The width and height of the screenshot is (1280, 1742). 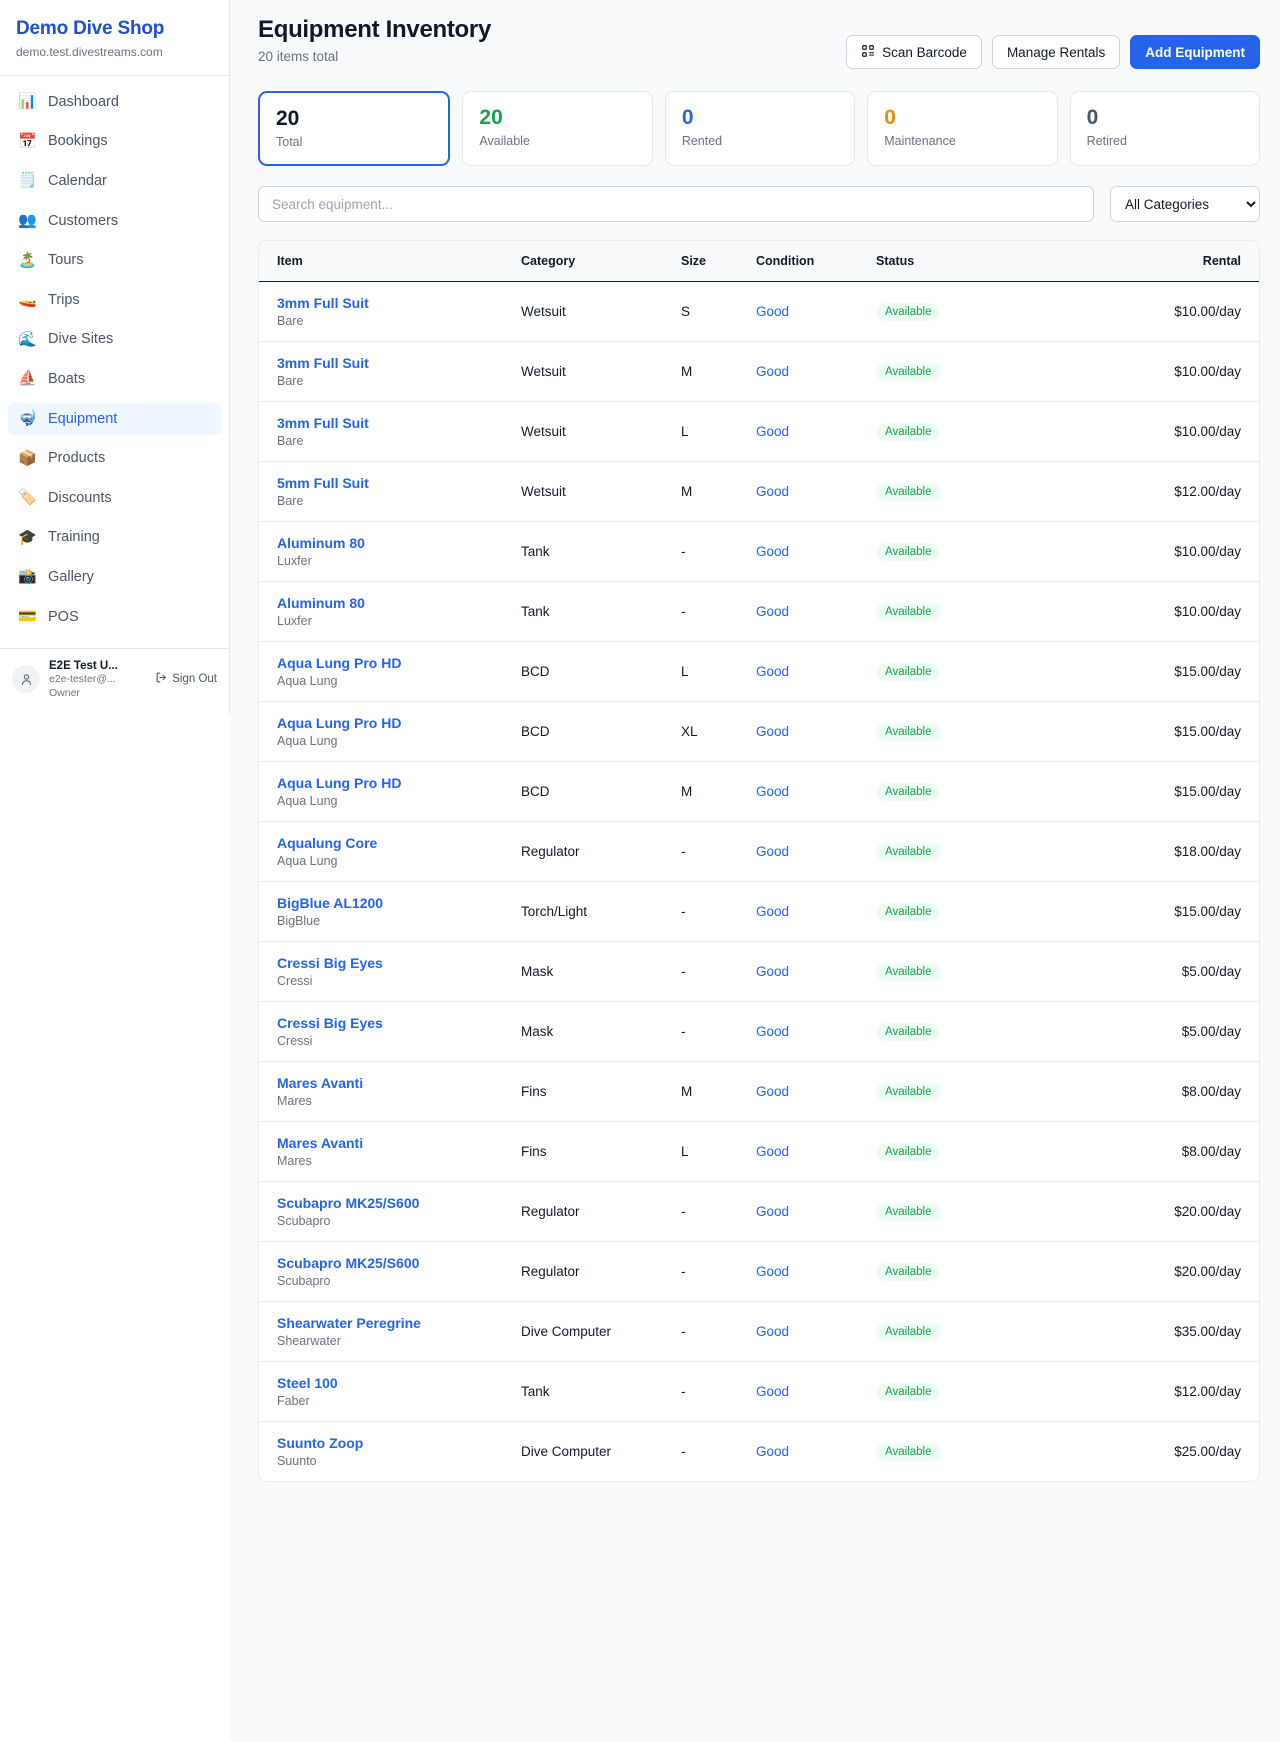 What do you see at coordinates (114, 418) in the screenshot?
I see `sidebar-item-equipment: 🤿 Equipment` at bounding box center [114, 418].